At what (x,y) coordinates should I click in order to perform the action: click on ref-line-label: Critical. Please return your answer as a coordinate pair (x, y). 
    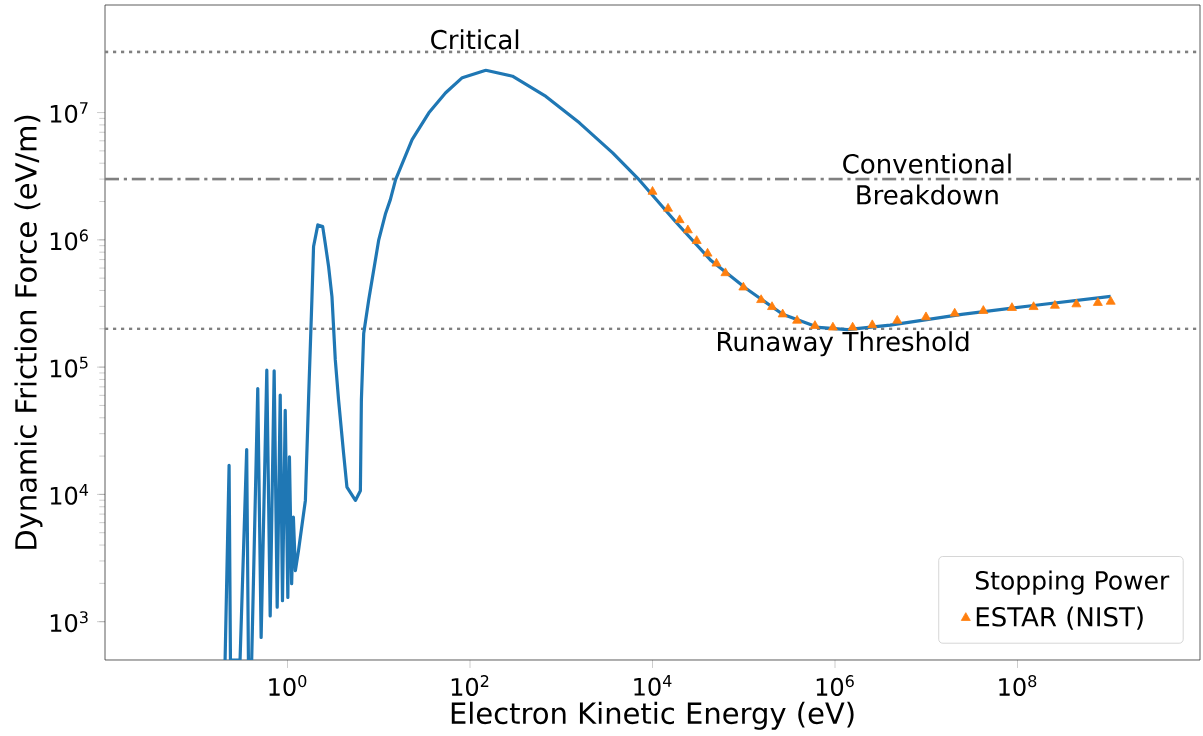
    Looking at the image, I should click on (475, 39).